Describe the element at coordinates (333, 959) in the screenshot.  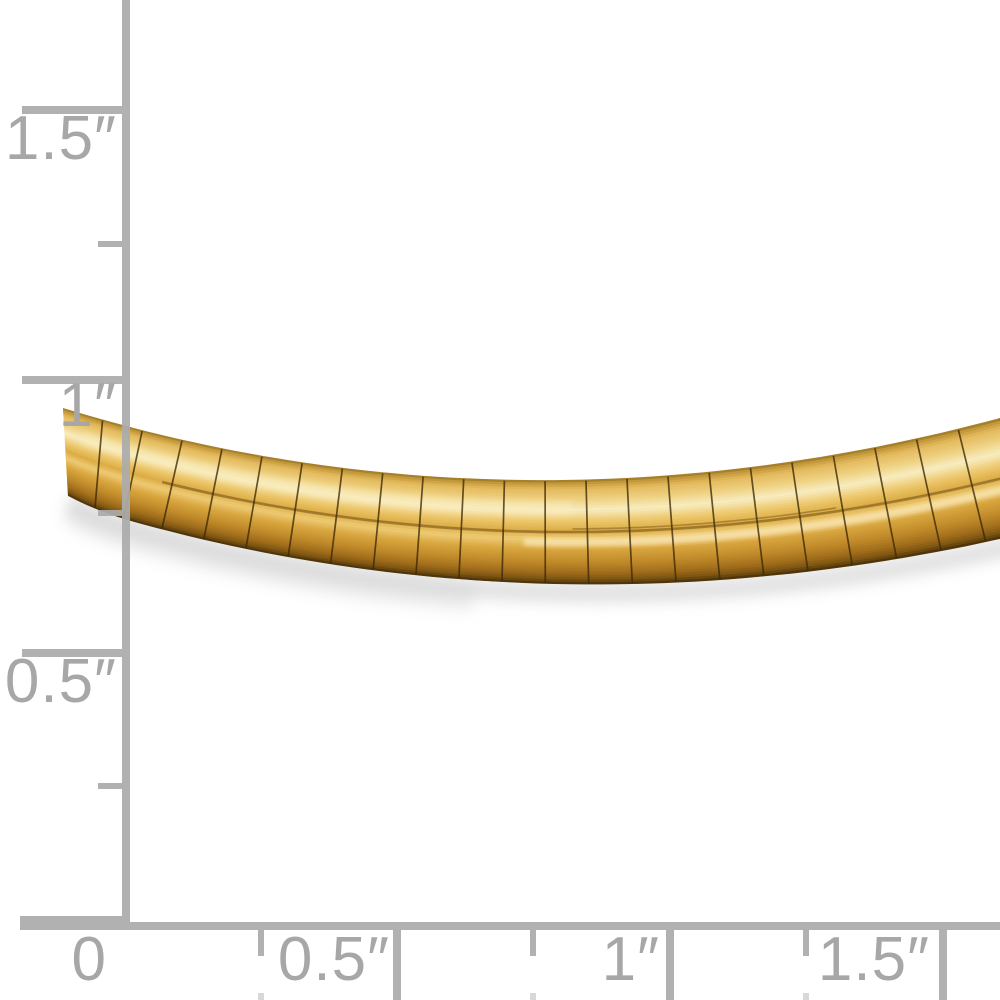
I see `ruler-label-h-0_5in: 0.5″` at that location.